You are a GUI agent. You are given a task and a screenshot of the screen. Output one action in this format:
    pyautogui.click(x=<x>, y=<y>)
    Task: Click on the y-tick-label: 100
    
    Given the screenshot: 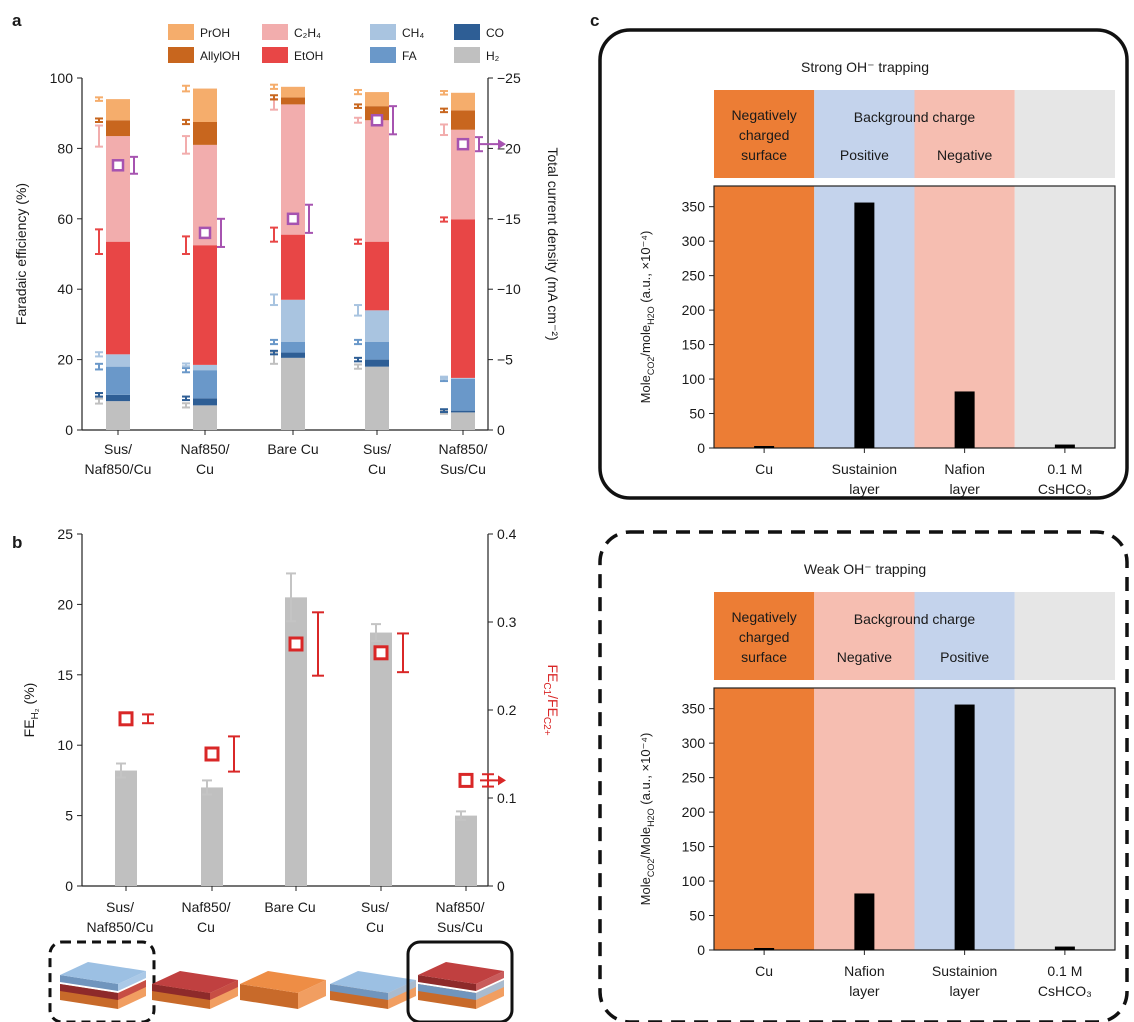 What is the action you would take?
    pyautogui.click(x=694, y=881)
    